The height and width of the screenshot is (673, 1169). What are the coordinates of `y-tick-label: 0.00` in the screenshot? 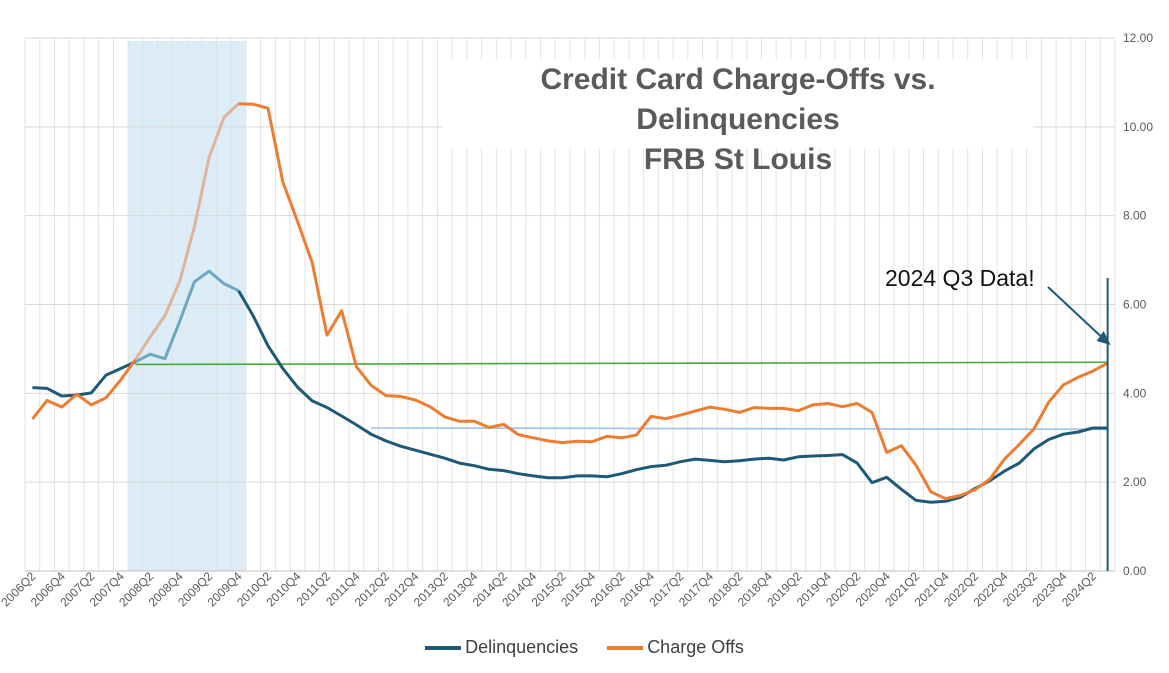 It's located at (1135, 571).